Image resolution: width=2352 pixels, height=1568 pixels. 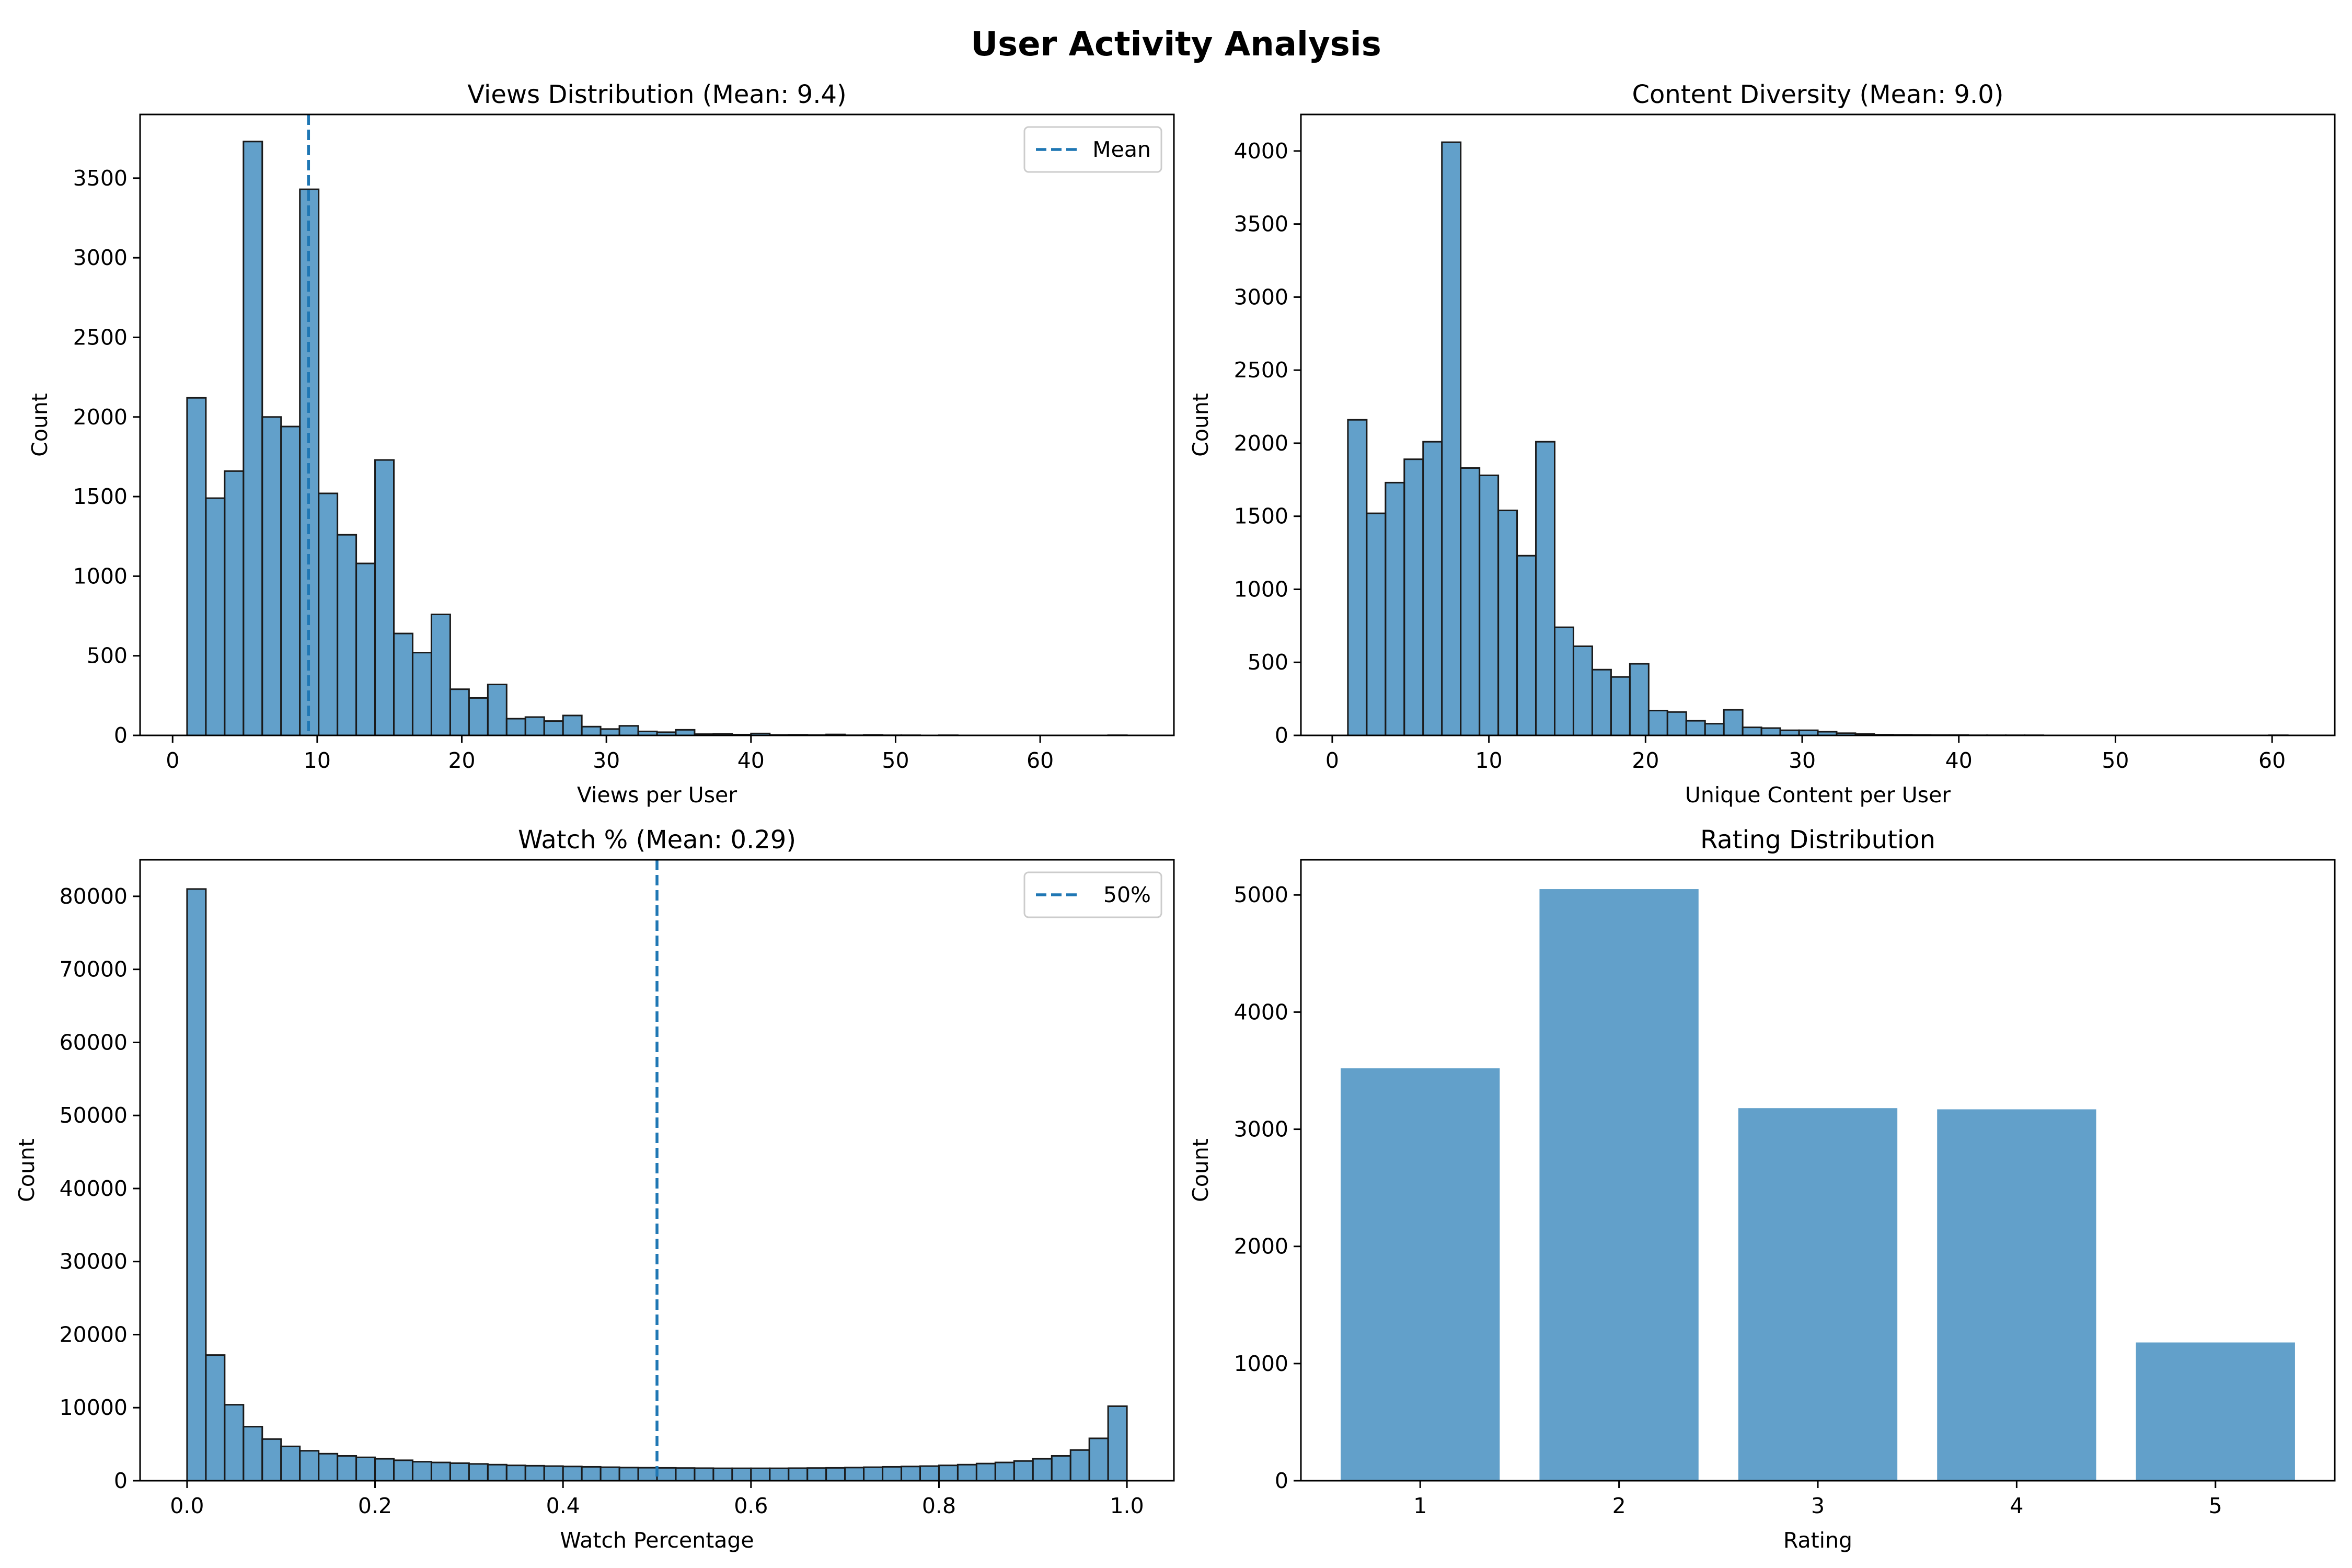 What do you see at coordinates (94, 969) in the screenshot?
I see `y-tick-label: 70000` at bounding box center [94, 969].